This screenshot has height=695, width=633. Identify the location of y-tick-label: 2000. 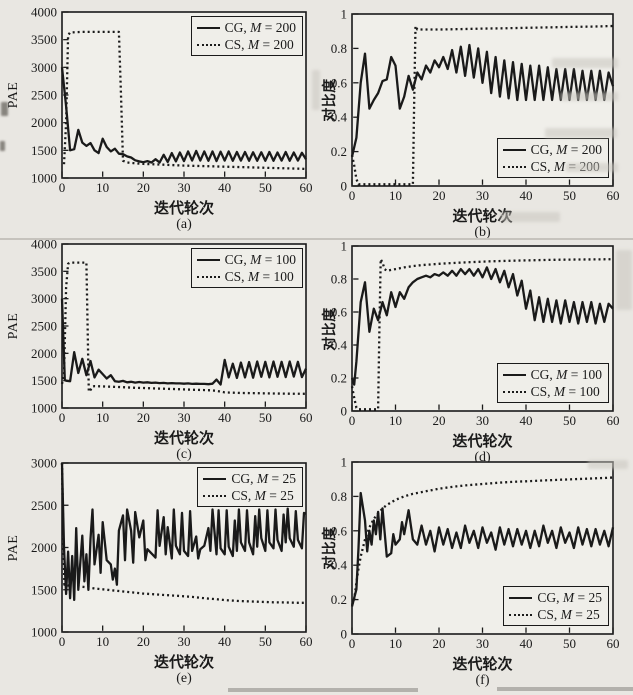
(44, 547).